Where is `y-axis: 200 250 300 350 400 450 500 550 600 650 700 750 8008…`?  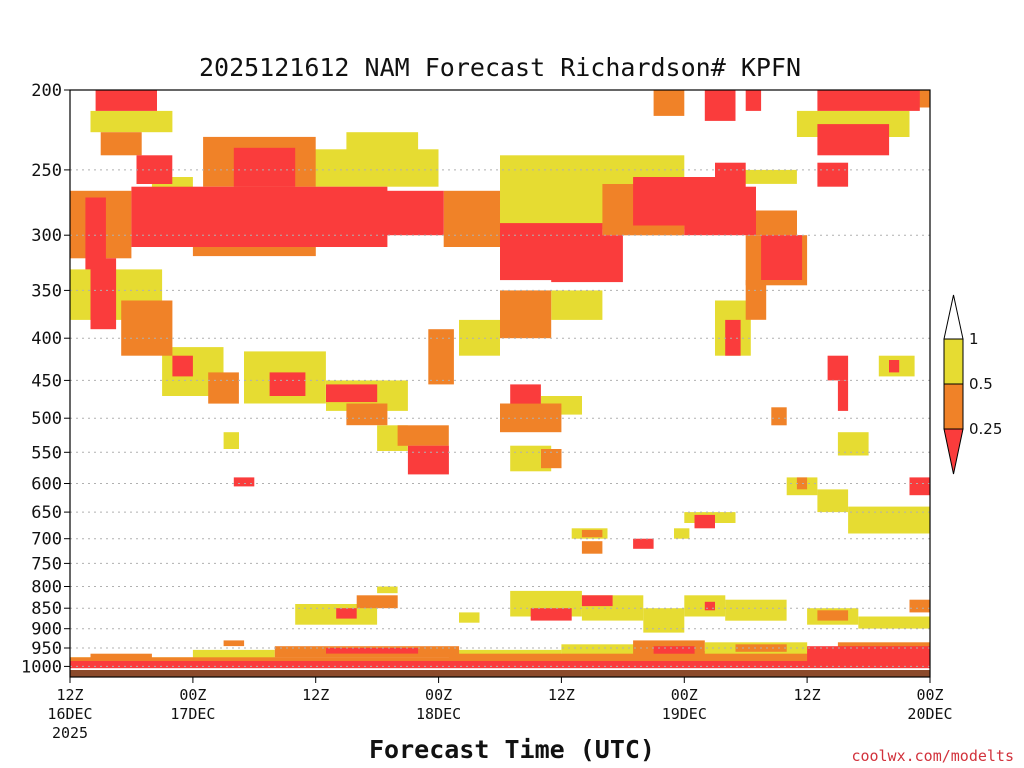
y-axis: 200 250 300 350 400 450 500 550 600 650 700 750 8008… is located at coordinates (45, 379).